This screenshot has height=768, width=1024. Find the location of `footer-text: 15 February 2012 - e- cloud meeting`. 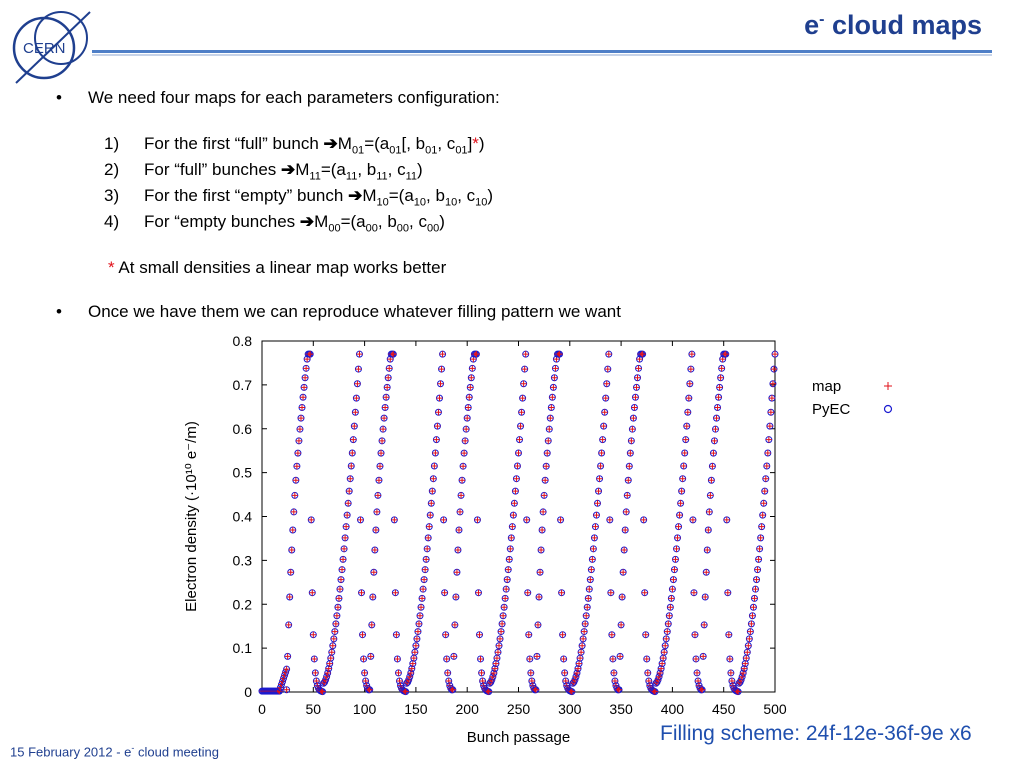

footer-text: 15 February 2012 - e- cloud meeting is located at coordinates (114, 751).